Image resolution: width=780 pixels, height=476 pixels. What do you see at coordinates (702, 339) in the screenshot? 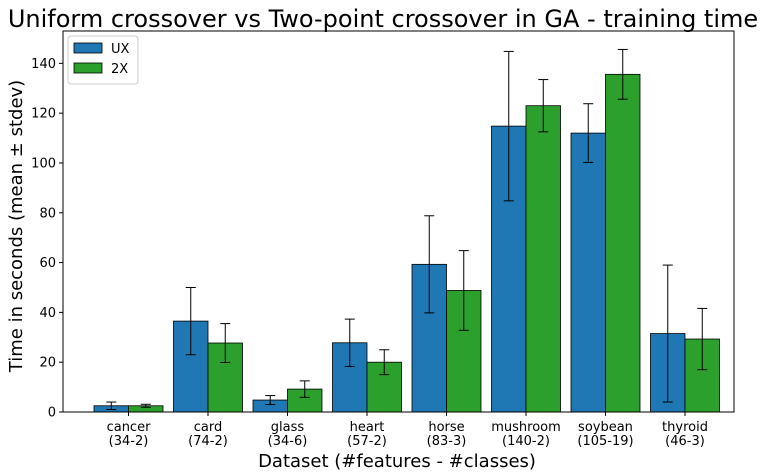
I see `error-bar-2x-thyroid` at bounding box center [702, 339].